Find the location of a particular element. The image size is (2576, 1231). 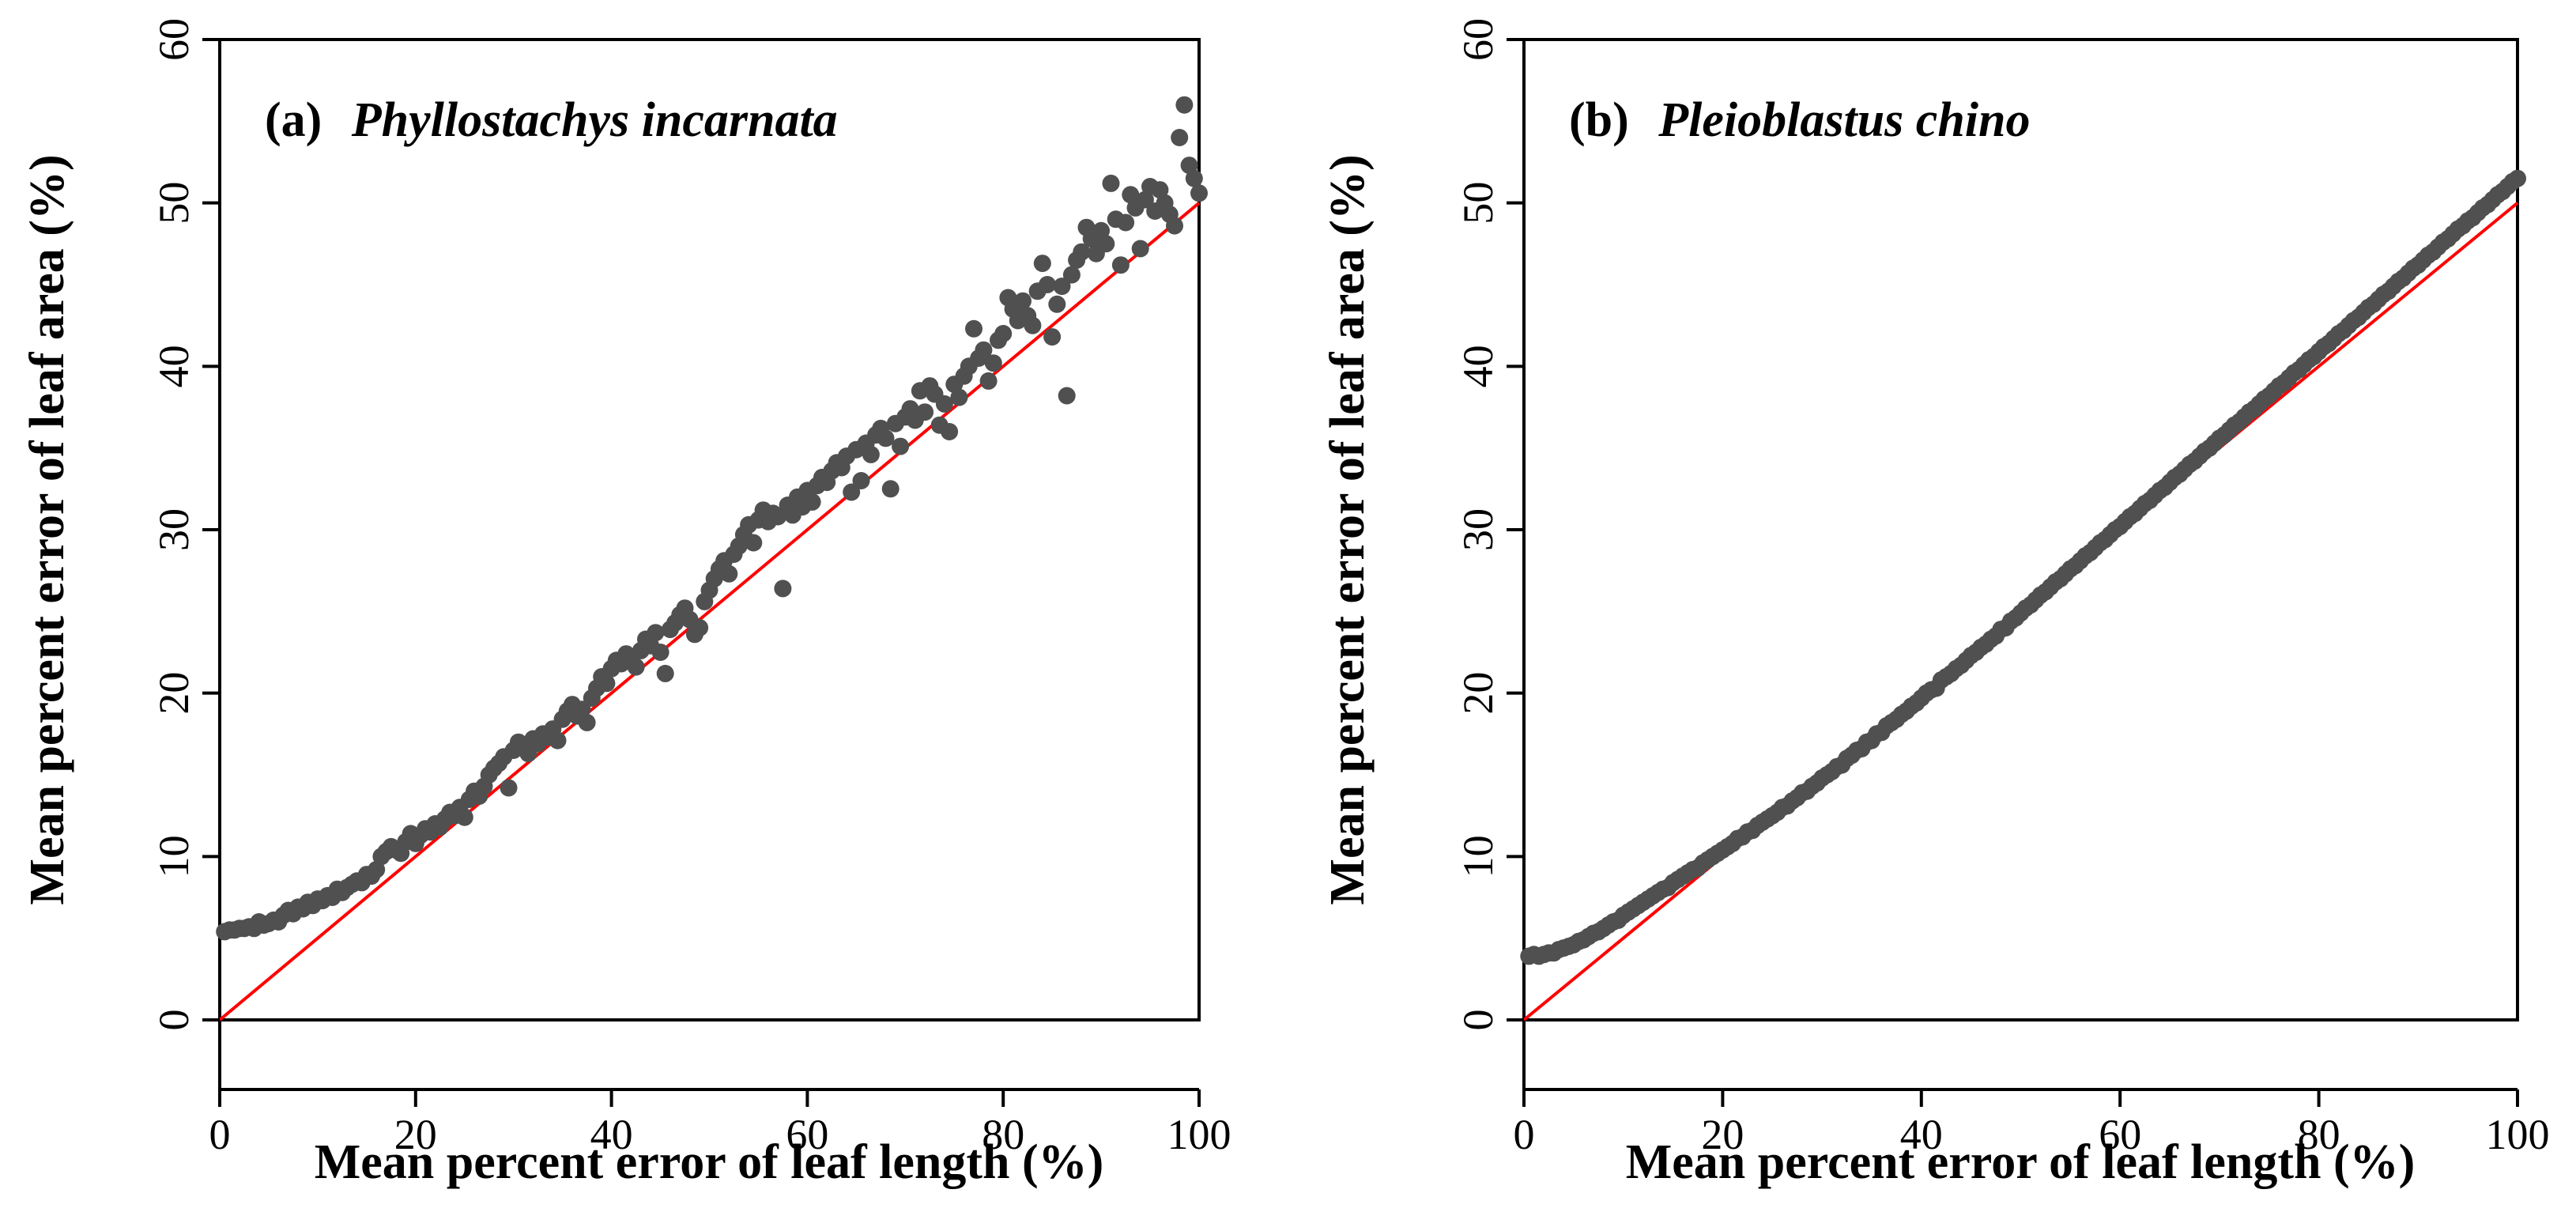

panel-a-y-tick-label: 50 is located at coordinates (174, 204).